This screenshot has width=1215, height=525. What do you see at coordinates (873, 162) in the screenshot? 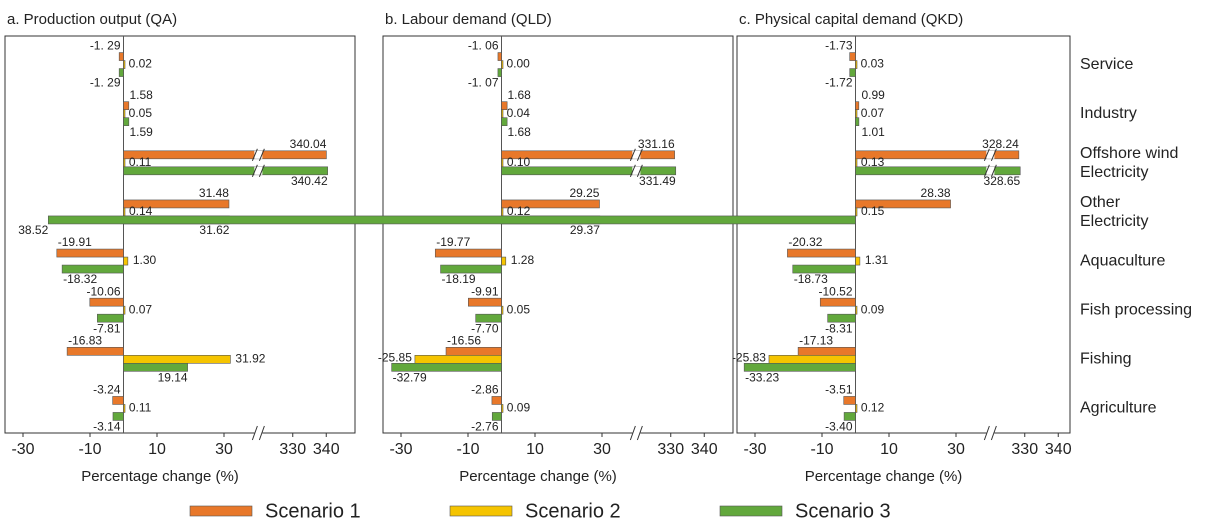
I see `value-label: 0.13` at bounding box center [873, 162].